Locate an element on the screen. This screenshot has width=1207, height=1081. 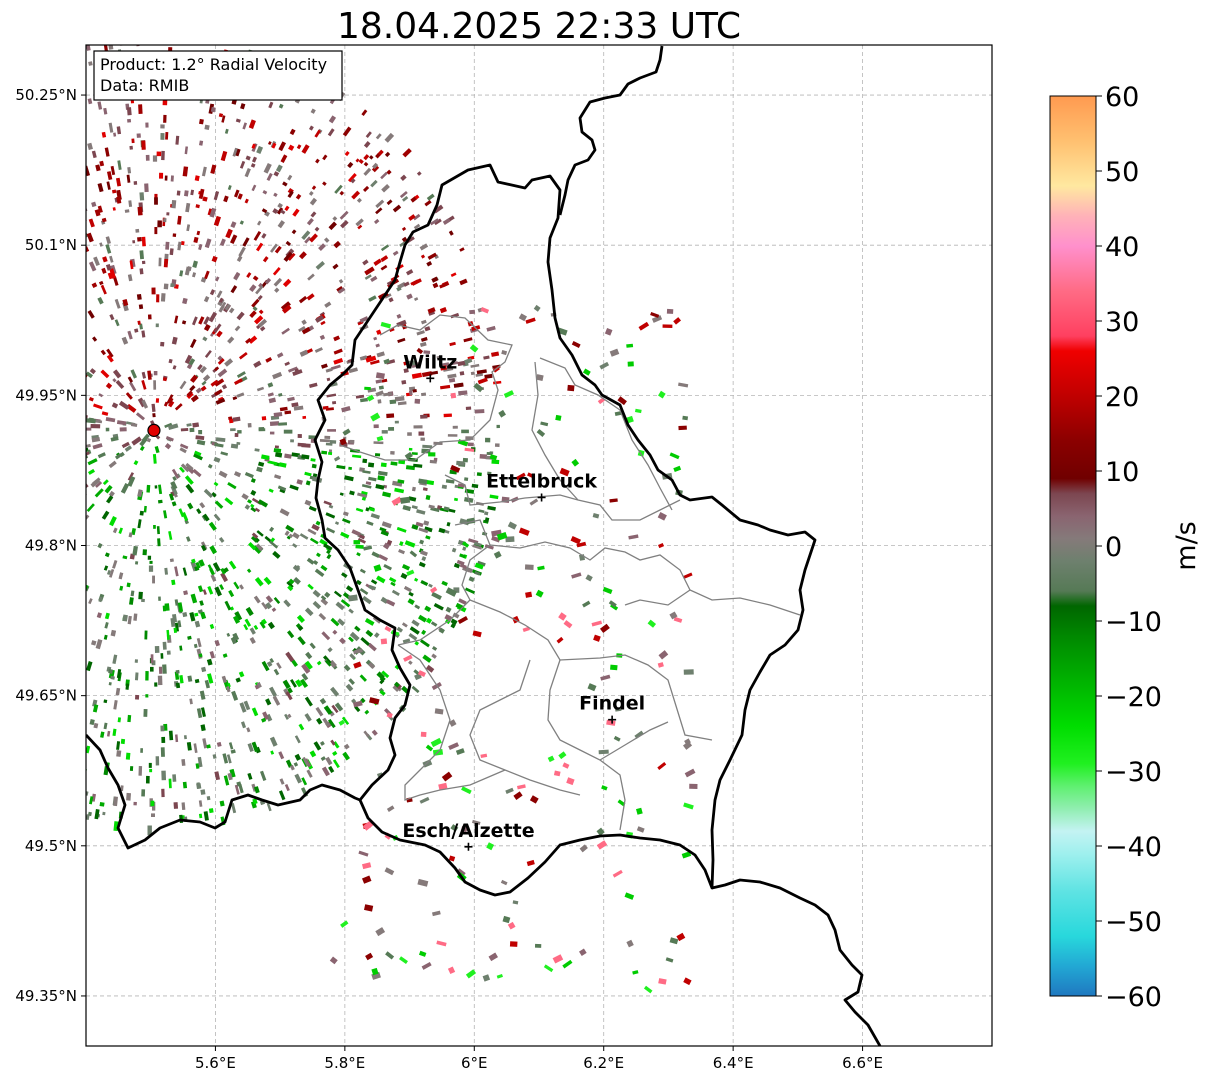
colorbar: 60 50 40 30 20 10 0 −10 −20 −30 −40 −50 −60 m/s is located at coordinates (1125, 547).